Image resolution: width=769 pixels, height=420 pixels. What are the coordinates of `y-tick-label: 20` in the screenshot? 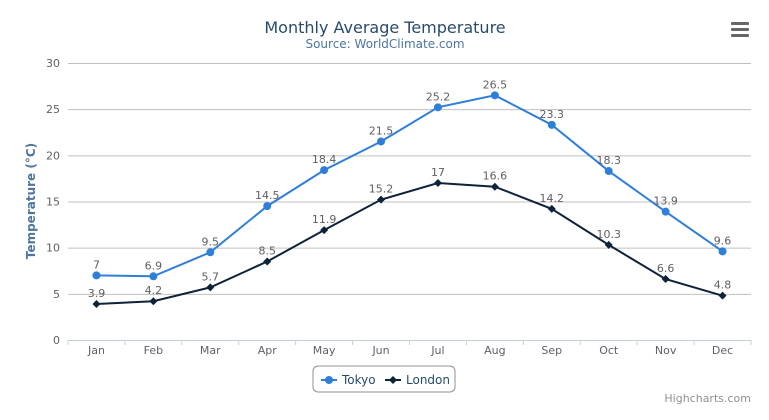 It's located at (53, 155).